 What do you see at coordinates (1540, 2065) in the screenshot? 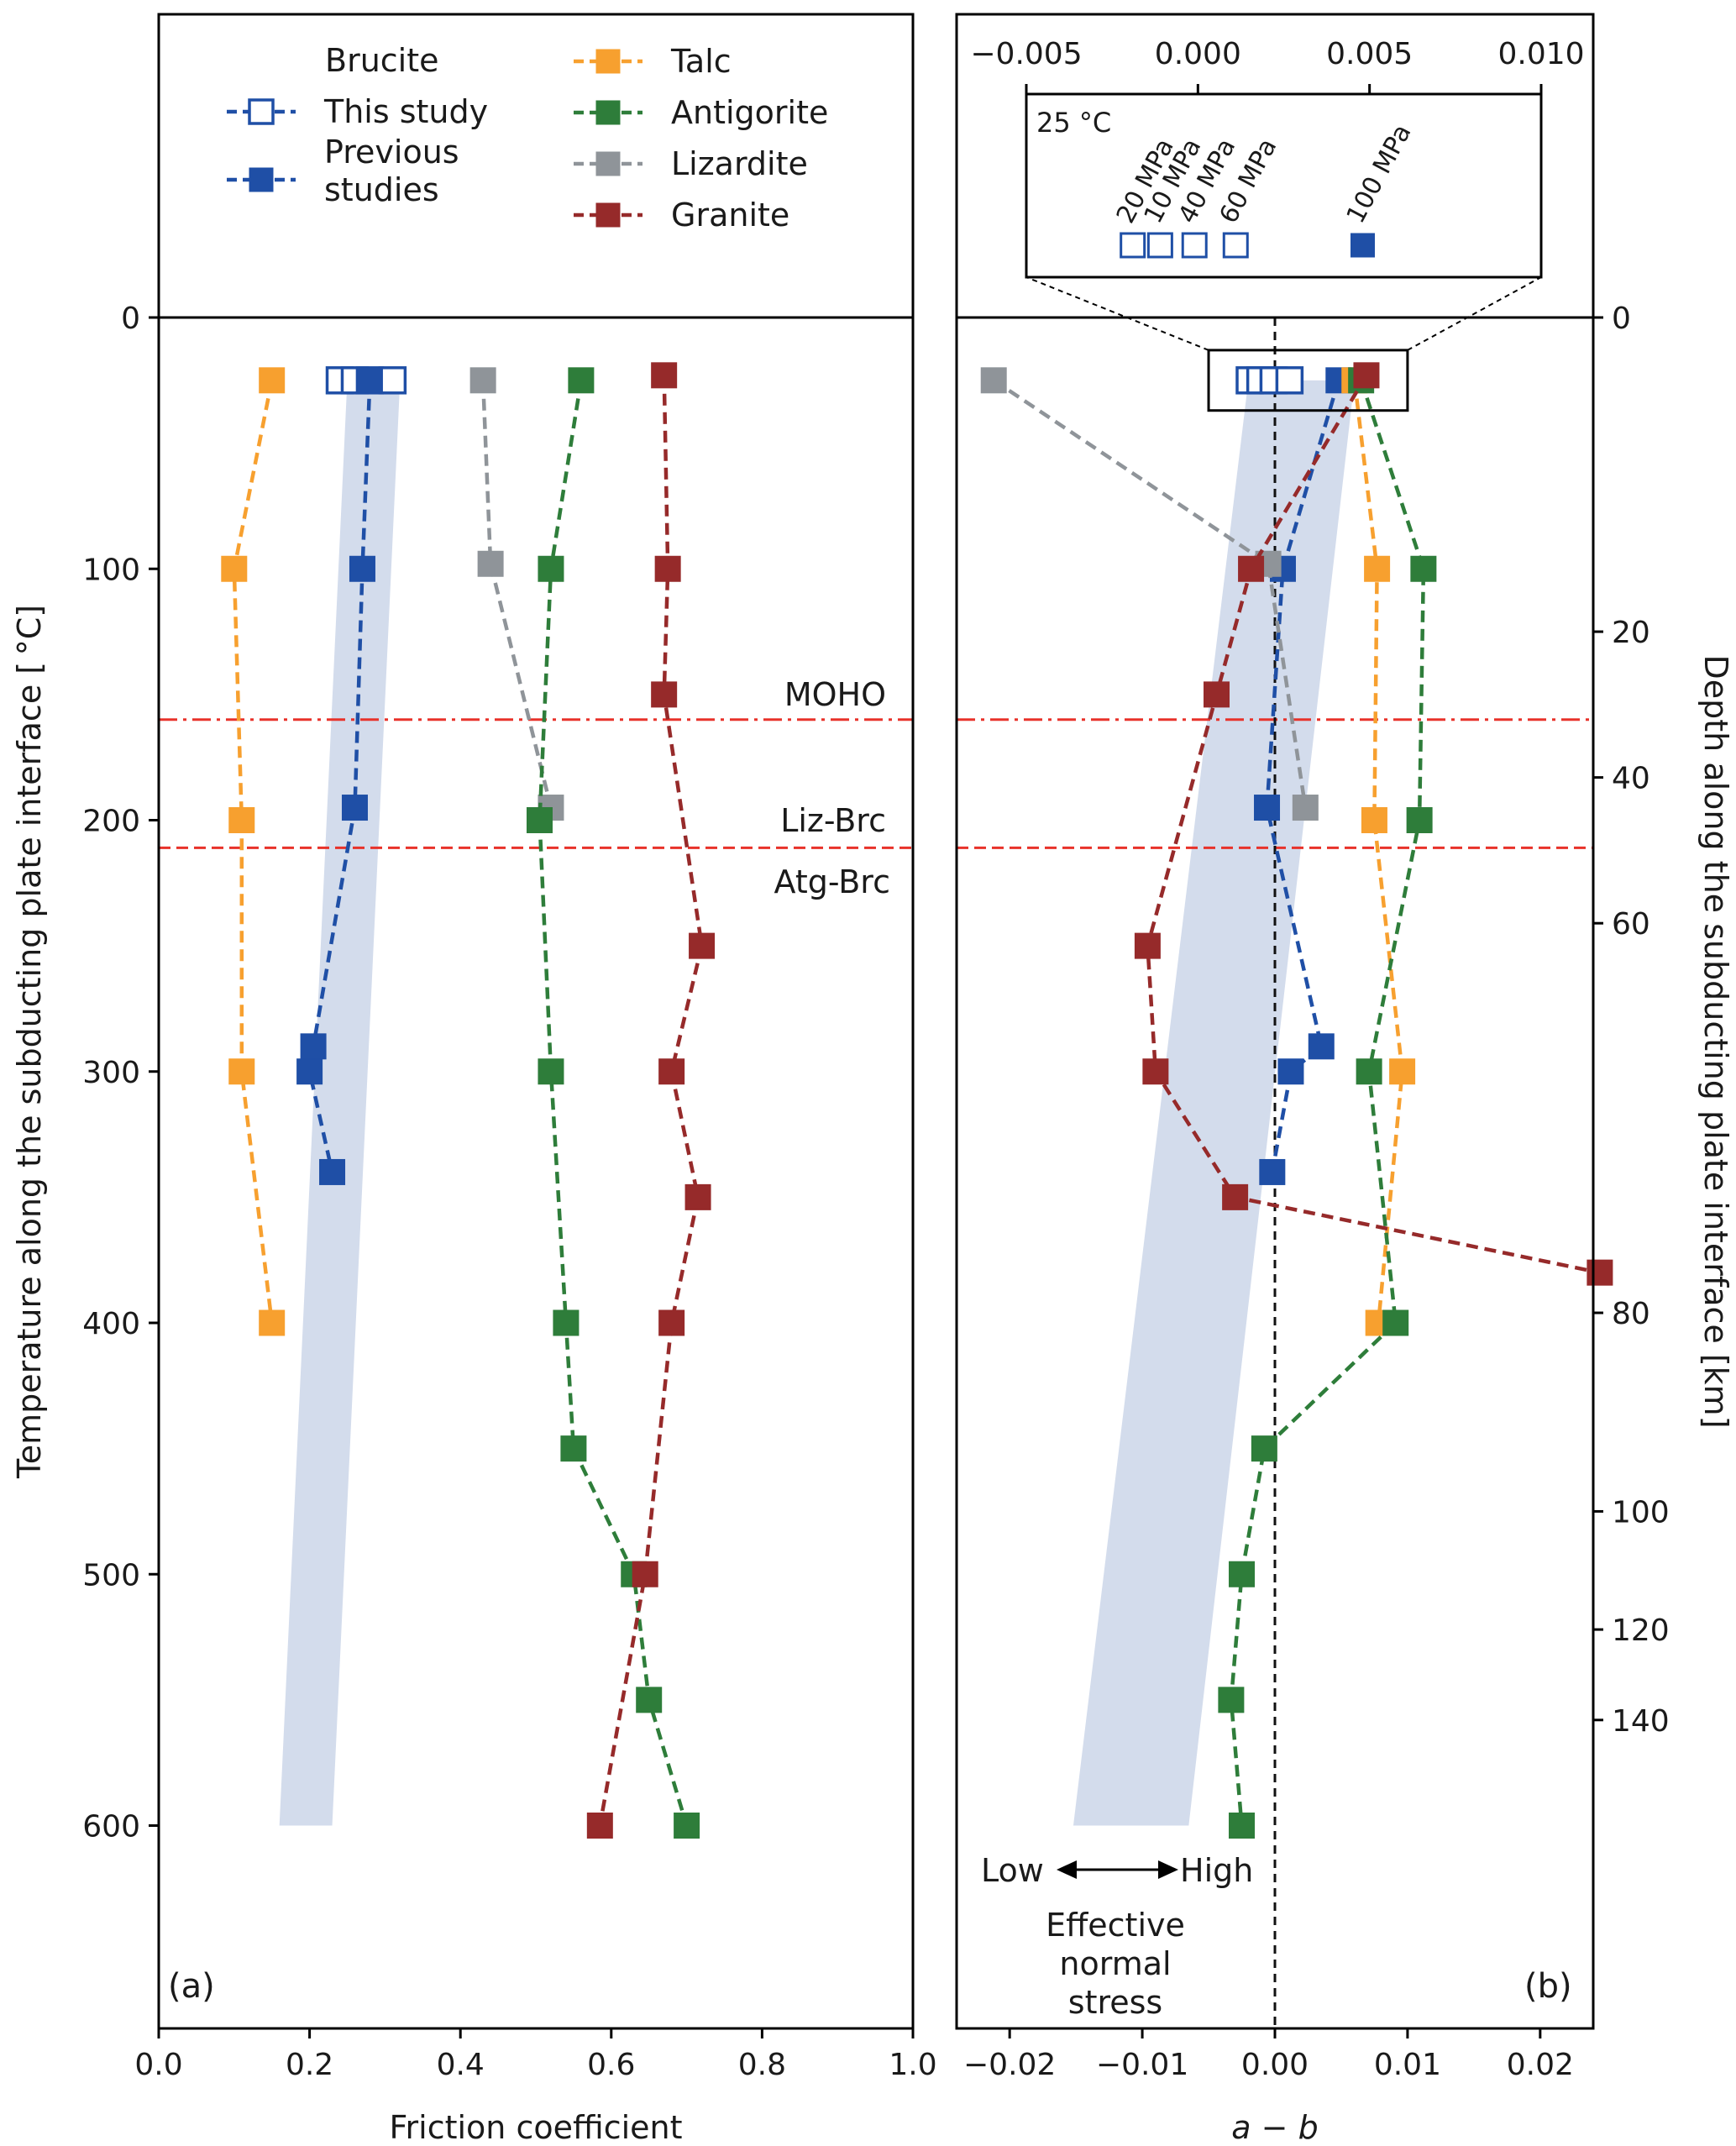
I see `panel-b-xtick-label-4: 0.02` at bounding box center [1540, 2065].